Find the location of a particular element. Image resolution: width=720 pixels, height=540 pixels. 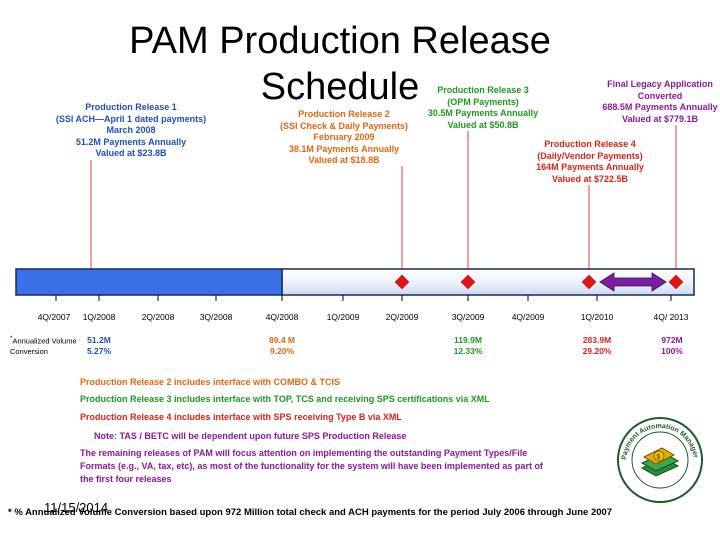

quarter-label: 4Q/2007 is located at coordinates (54, 317).